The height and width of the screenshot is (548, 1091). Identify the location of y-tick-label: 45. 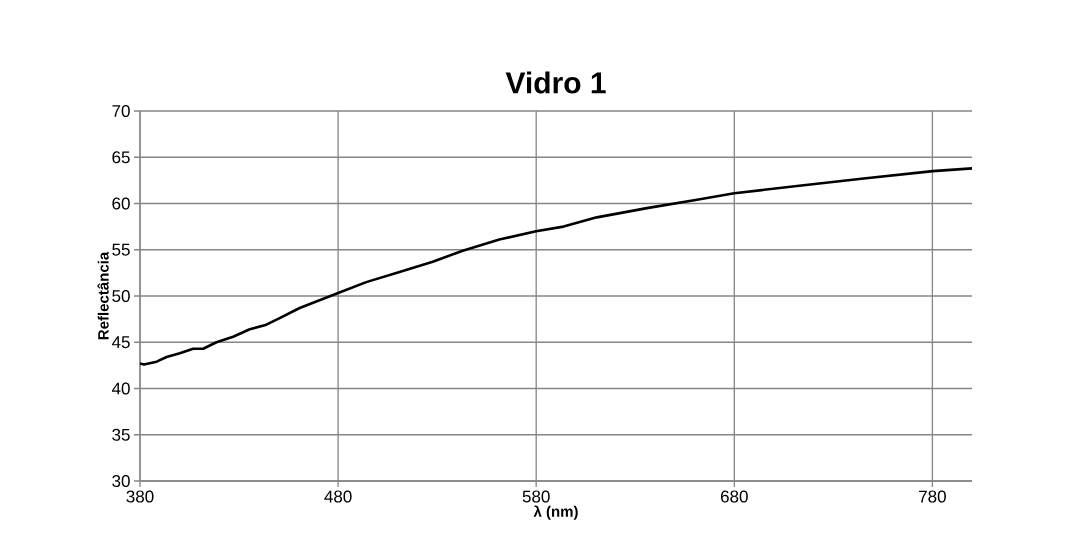
(120, 342).